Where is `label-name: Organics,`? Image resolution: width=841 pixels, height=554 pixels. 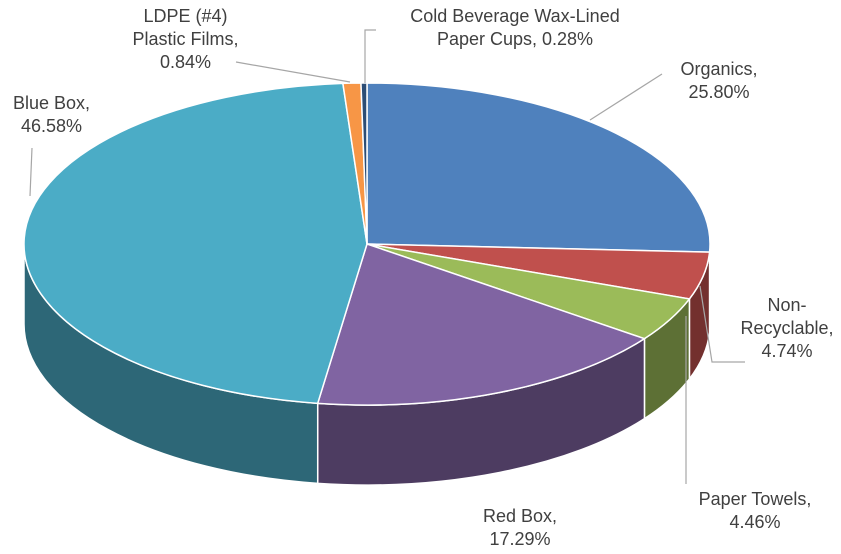 label-name: Organics, is located at coordinates (719, 69).